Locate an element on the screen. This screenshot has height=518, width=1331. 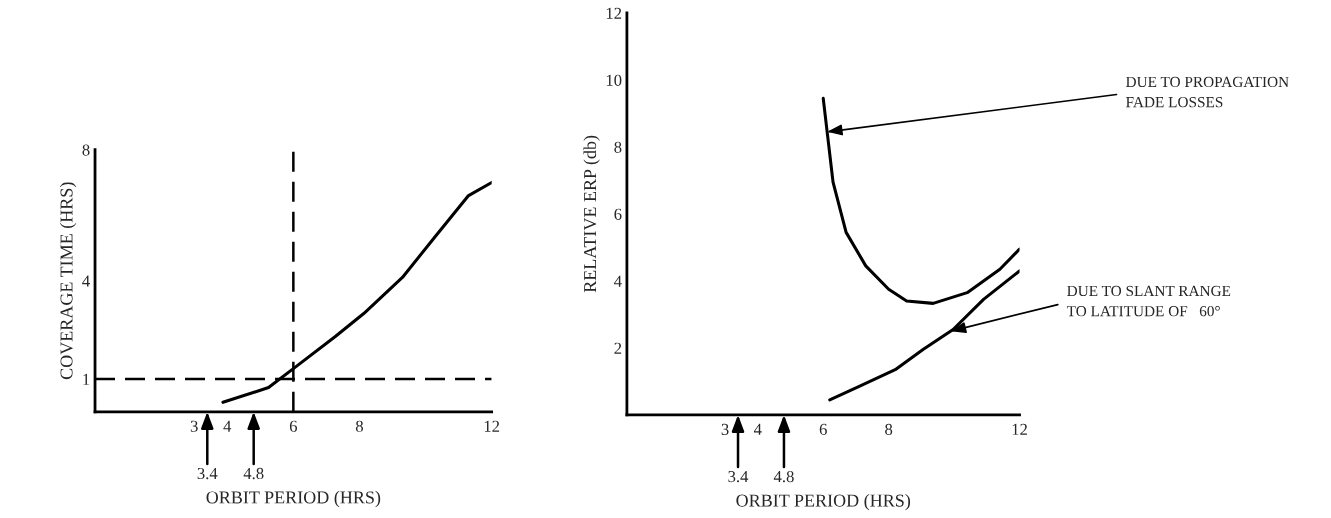
annotation: DUE TO SLANT RANGE TO LATITUDE OF 60° is located at coordinates (1148, 301).